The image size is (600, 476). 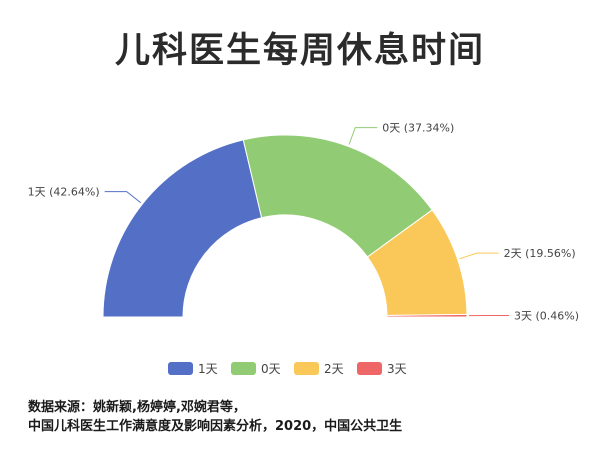 I want to click on legend-label-1: 1天, so click(x=208, y=369).